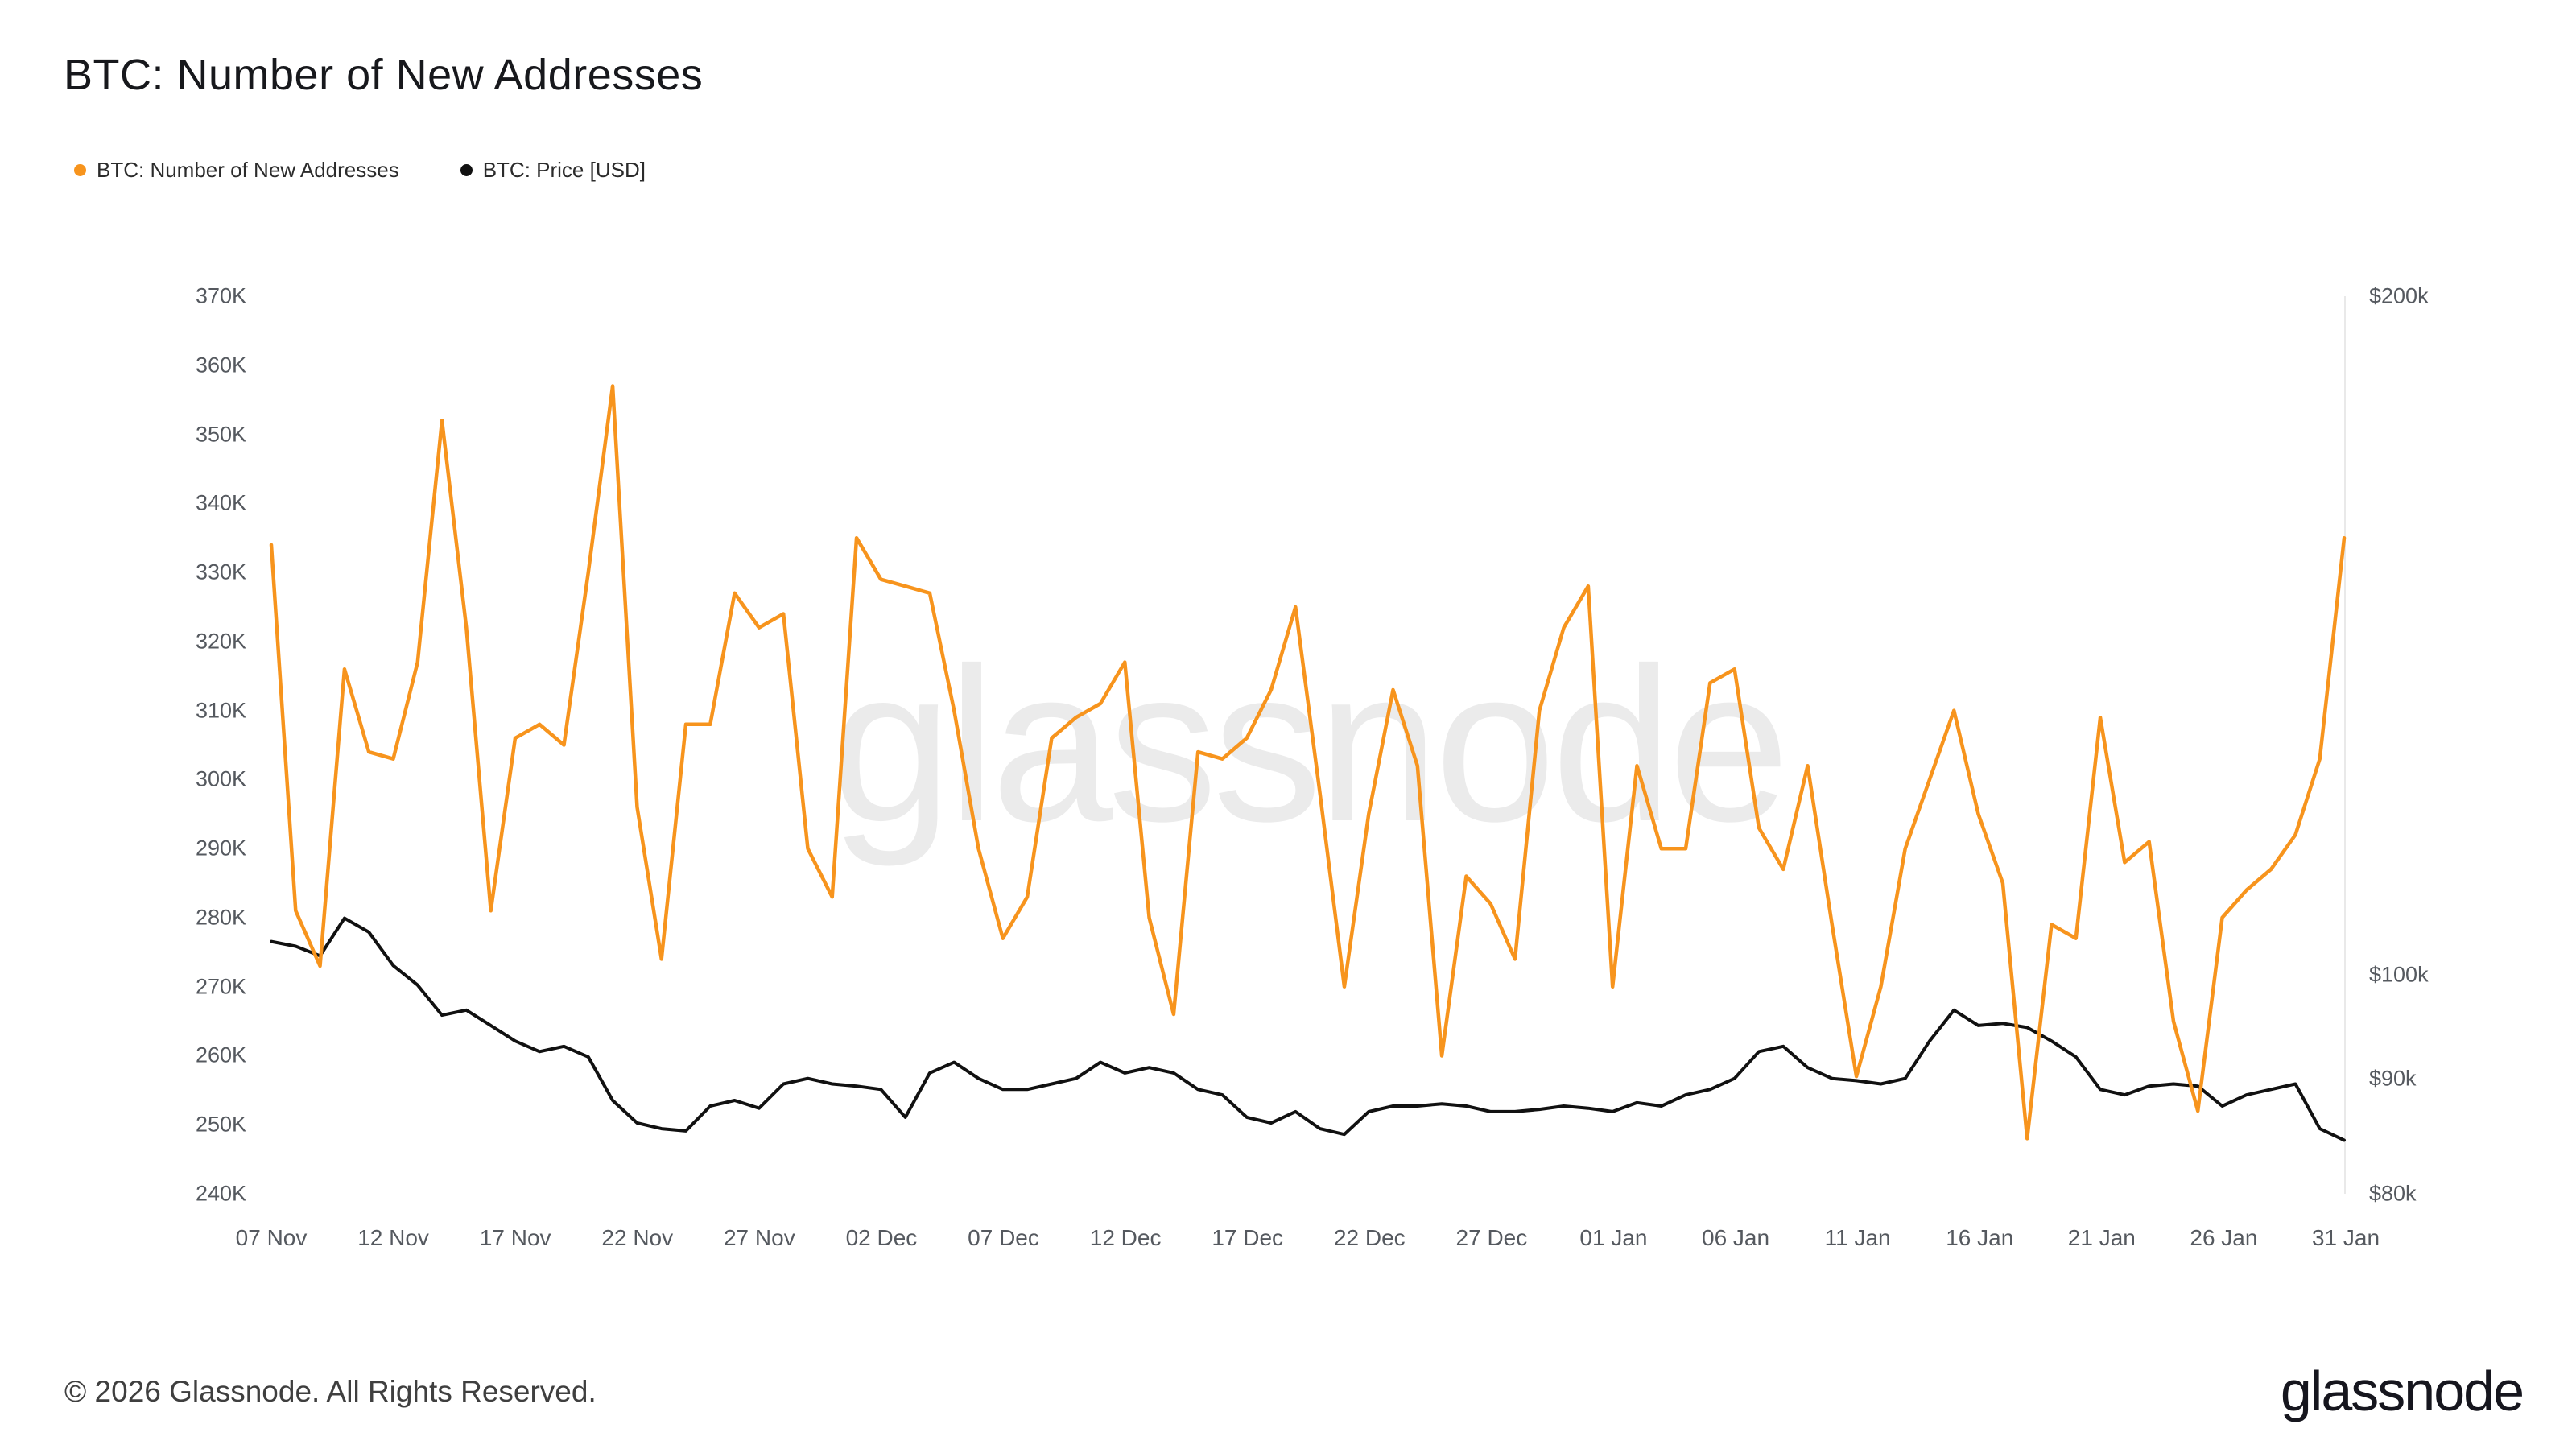 The width and height of the screenshot is (2576, 1449). Describe the element at coordinates (384, 75) in the screenshot. I see `chart-title: BTC: Number of New Addresses` at that location.